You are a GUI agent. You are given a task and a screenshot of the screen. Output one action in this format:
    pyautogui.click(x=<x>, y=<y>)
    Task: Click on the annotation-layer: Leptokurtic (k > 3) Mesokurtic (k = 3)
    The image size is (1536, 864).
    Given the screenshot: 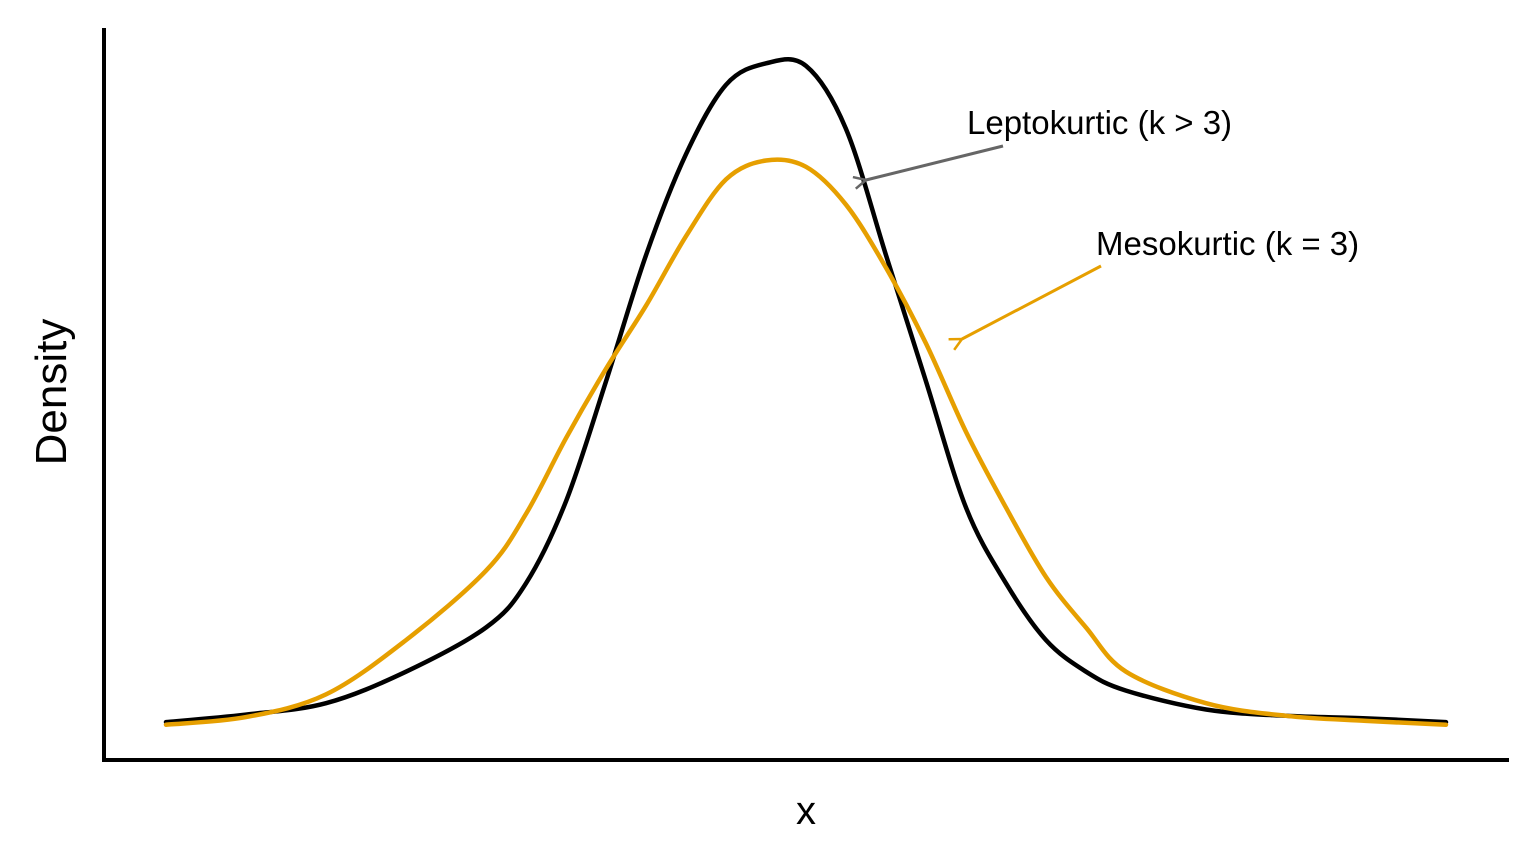 What is the action you would take?
    pyautogui.click(x=1112, y=221)
    